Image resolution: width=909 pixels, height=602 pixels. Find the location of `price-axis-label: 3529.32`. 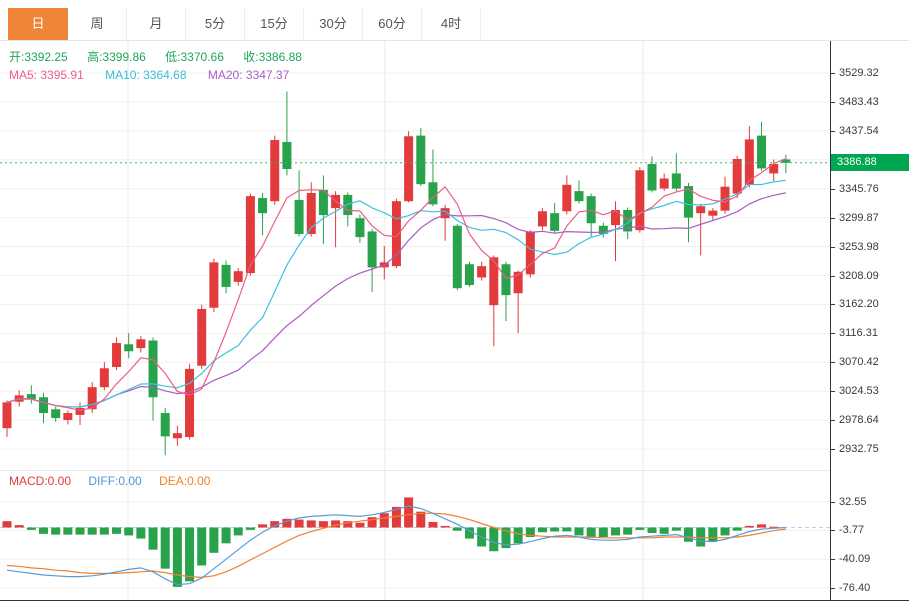

price-axis-label: 3529.32 is located at coordinates (859, 73).